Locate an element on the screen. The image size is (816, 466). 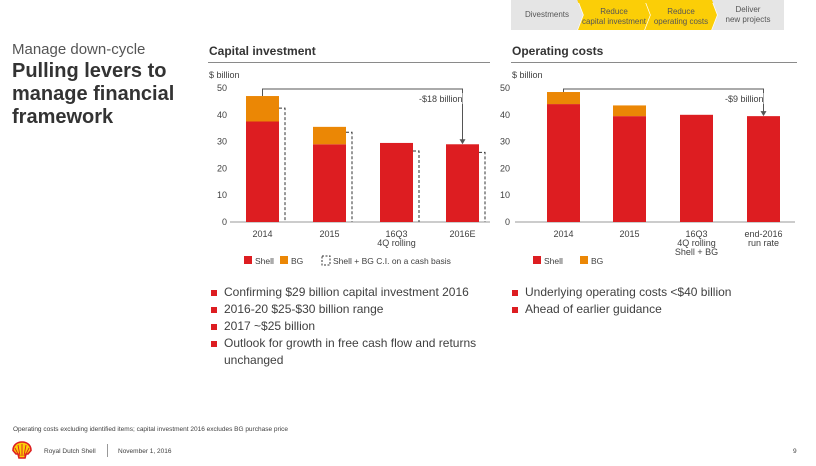
step-label: Deliver new projects is located at coordinates (748, 14).